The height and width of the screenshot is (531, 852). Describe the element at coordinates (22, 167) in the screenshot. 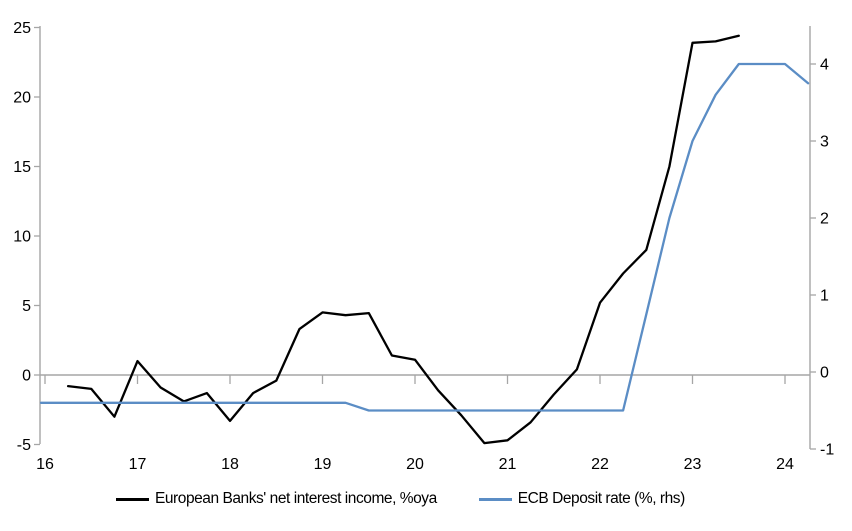

I see `left-axis-tick-label: 15` at that location.